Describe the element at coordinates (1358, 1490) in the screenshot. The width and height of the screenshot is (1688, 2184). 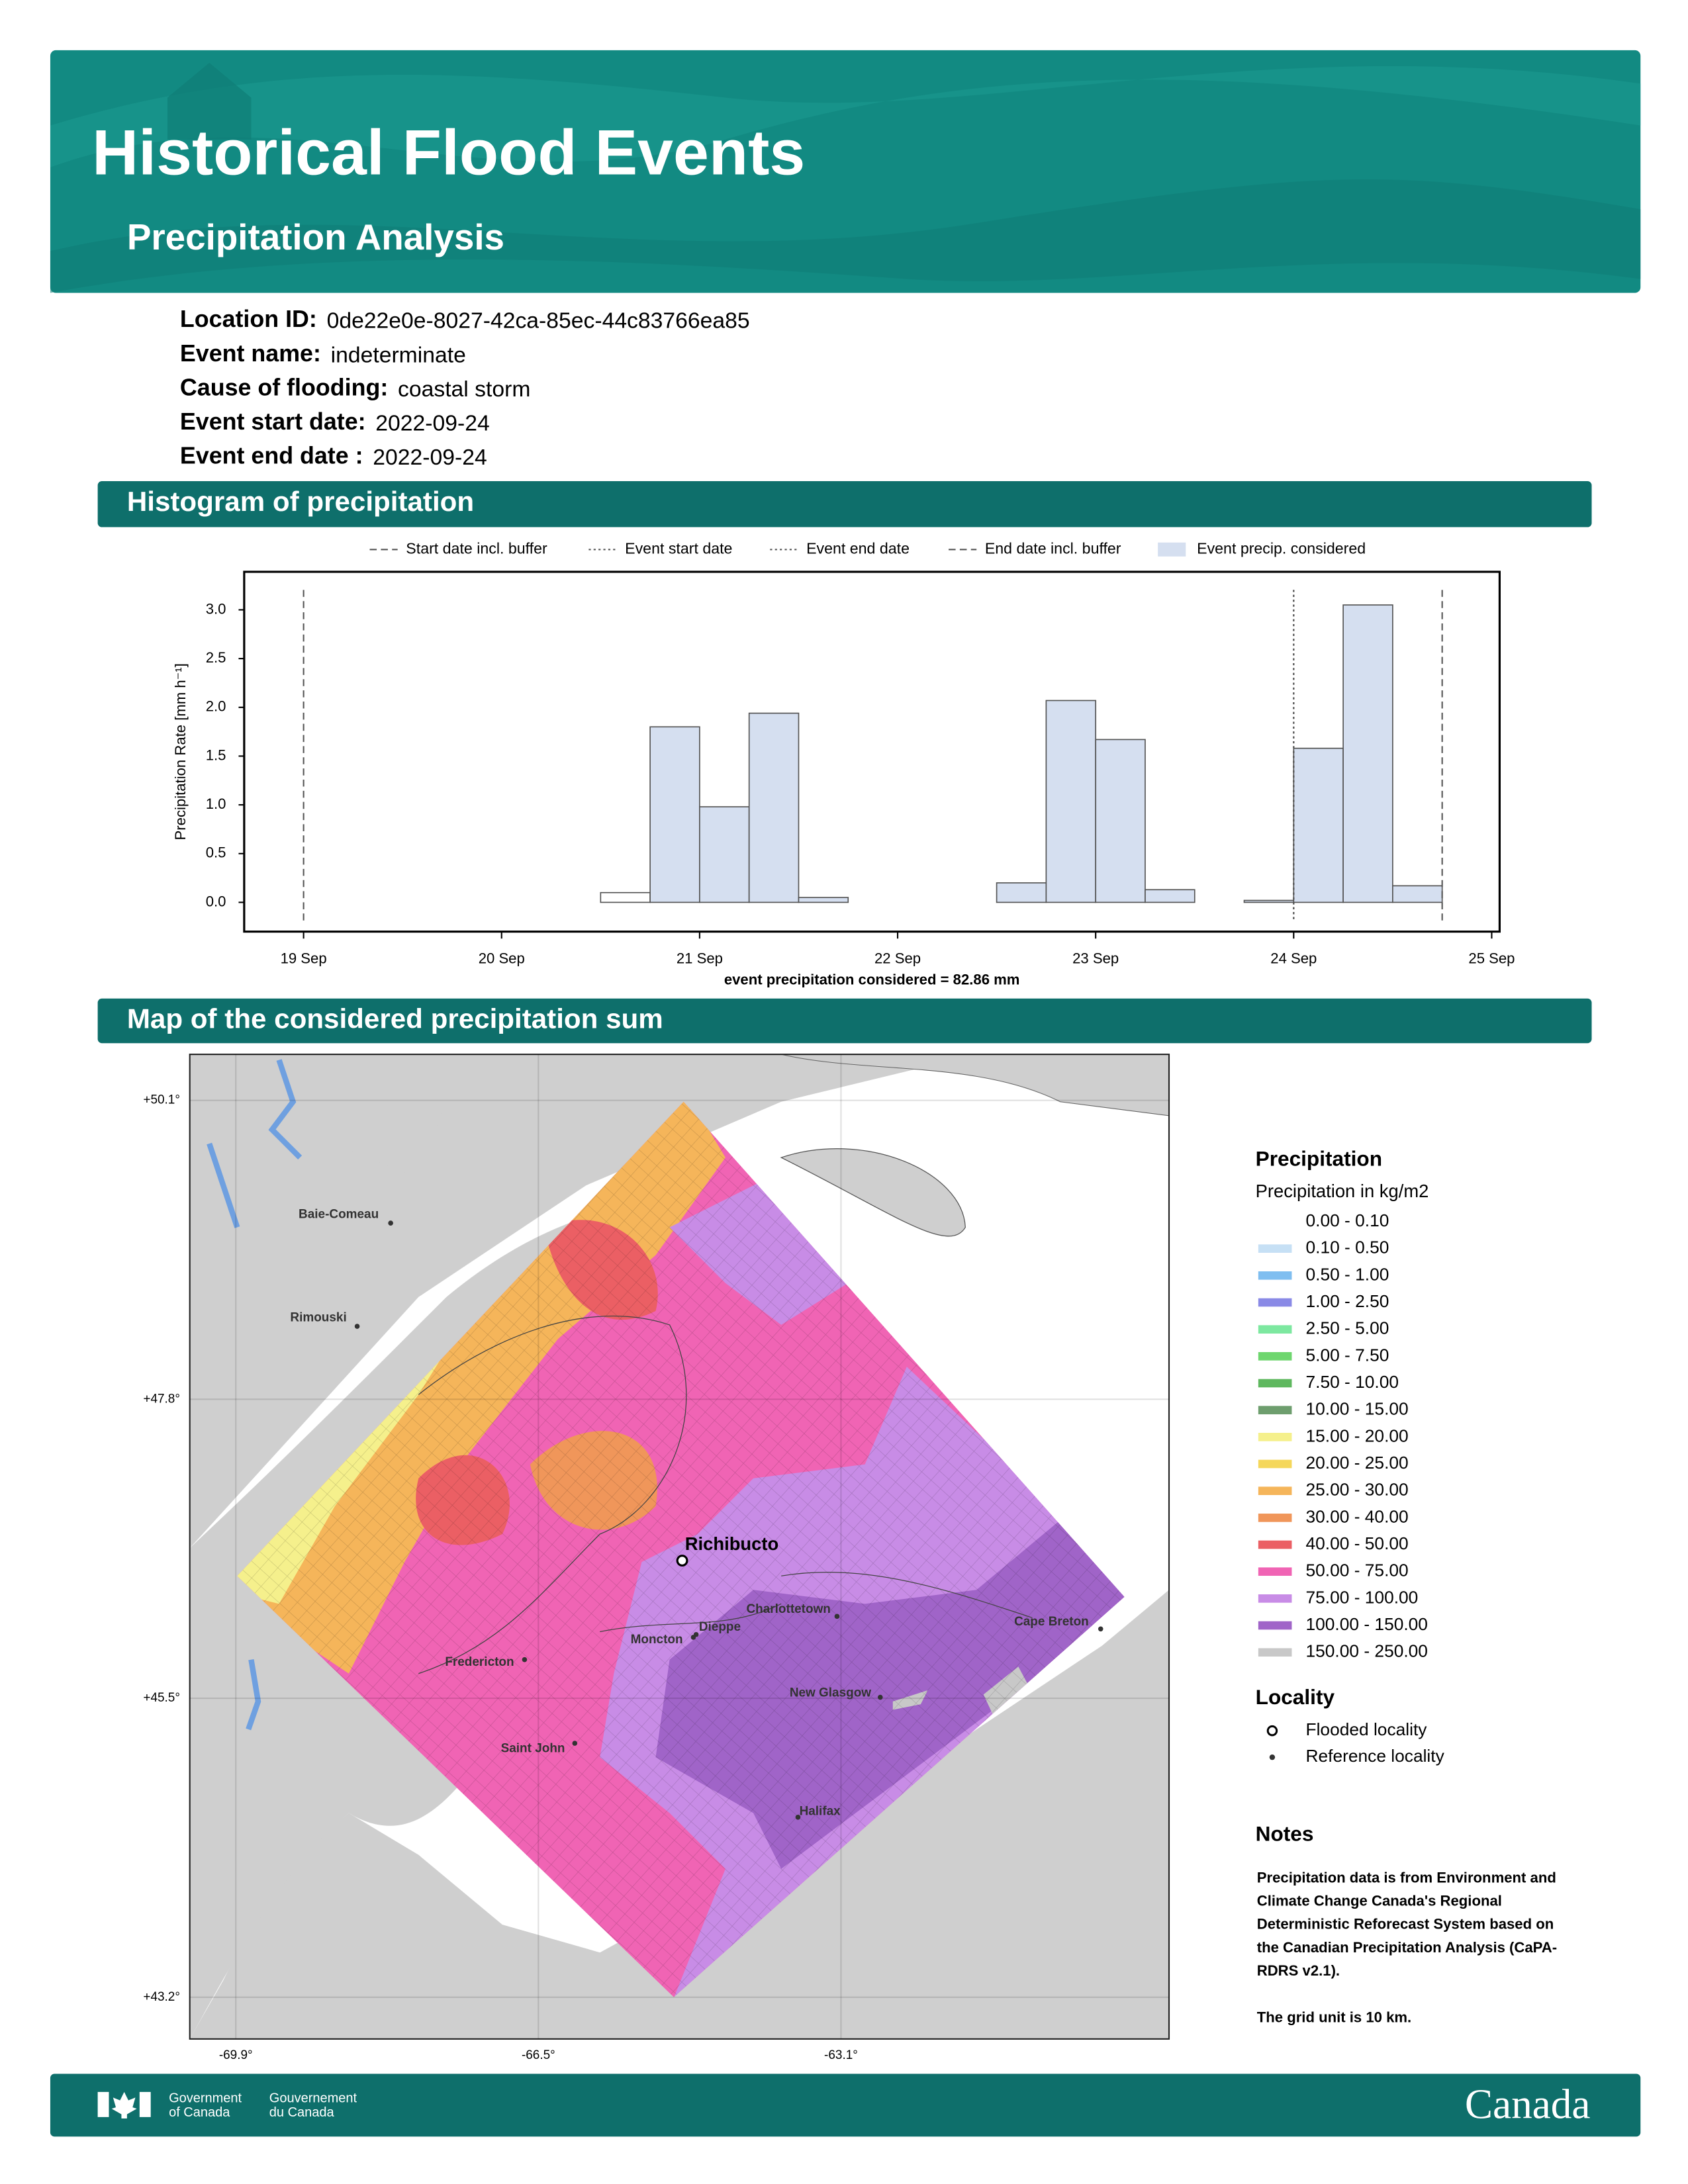
I see `legend-label: 25.00 - 30.00` at that location.